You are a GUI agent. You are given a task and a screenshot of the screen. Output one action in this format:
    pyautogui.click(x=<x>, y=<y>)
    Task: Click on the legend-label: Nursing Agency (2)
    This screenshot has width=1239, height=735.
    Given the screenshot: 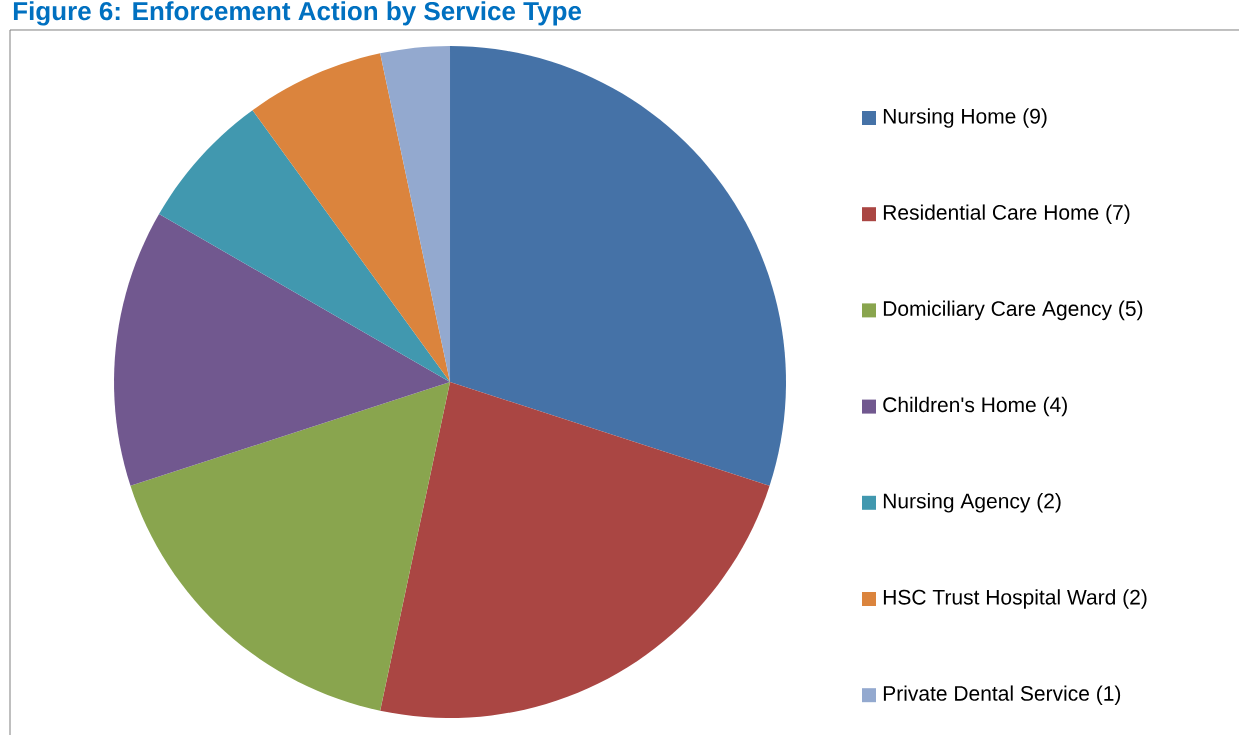 What is the action you would take?
    pyautogui.click(x=972, y=503)
    